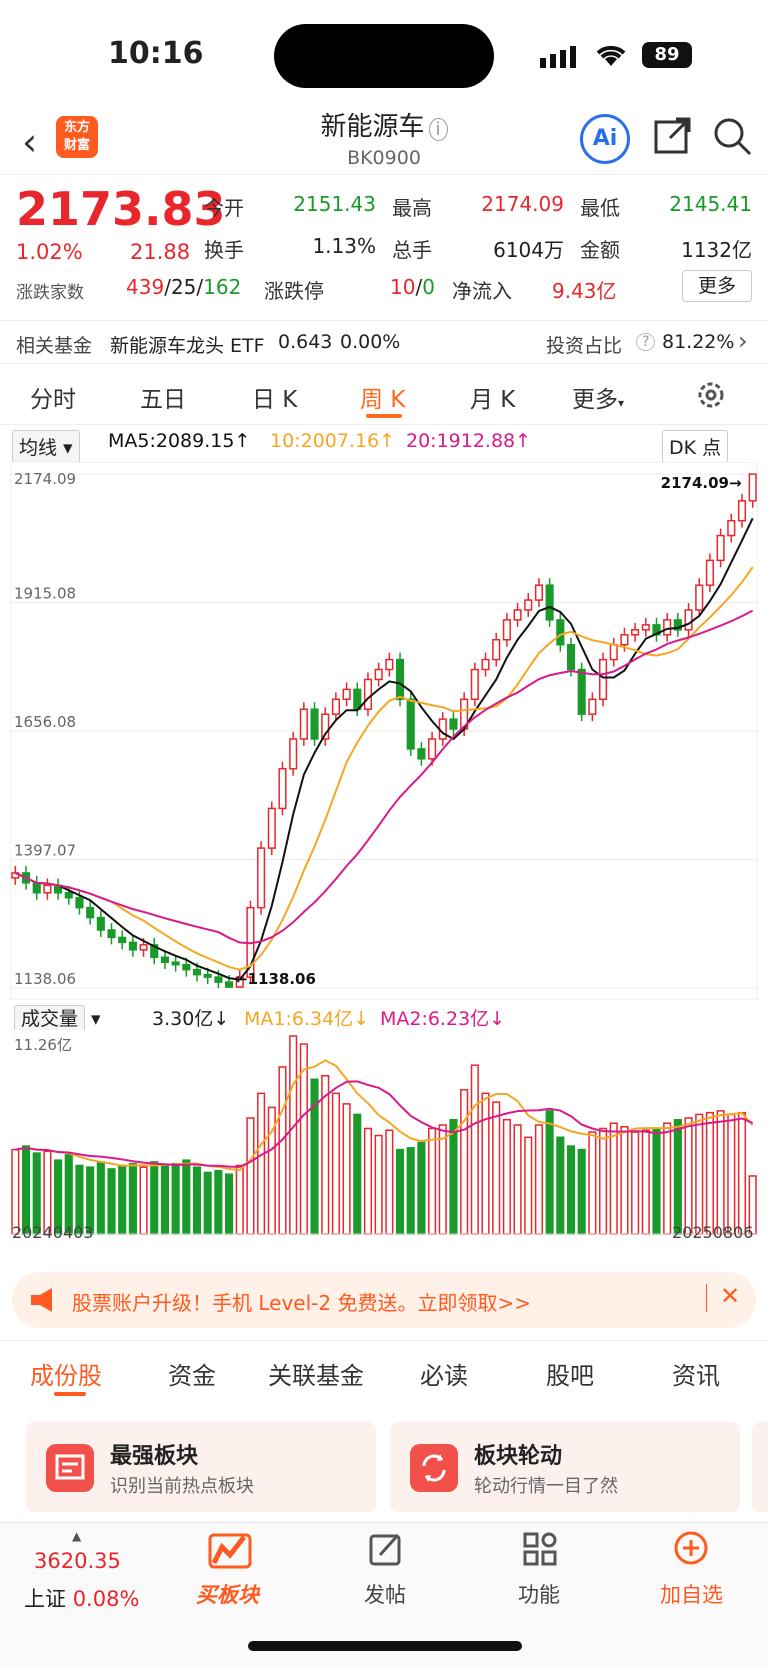  What do you see at coordinates (227, 1595) in the screenshot?
I see `nav-buy-sector: 买板块` at bounding box center [227, 1595].